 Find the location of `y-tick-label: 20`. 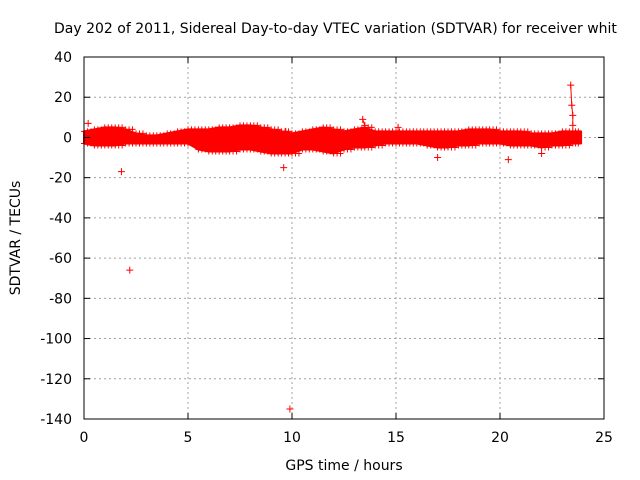

y-tick-label: 20 is located at coordinates (63, 98).